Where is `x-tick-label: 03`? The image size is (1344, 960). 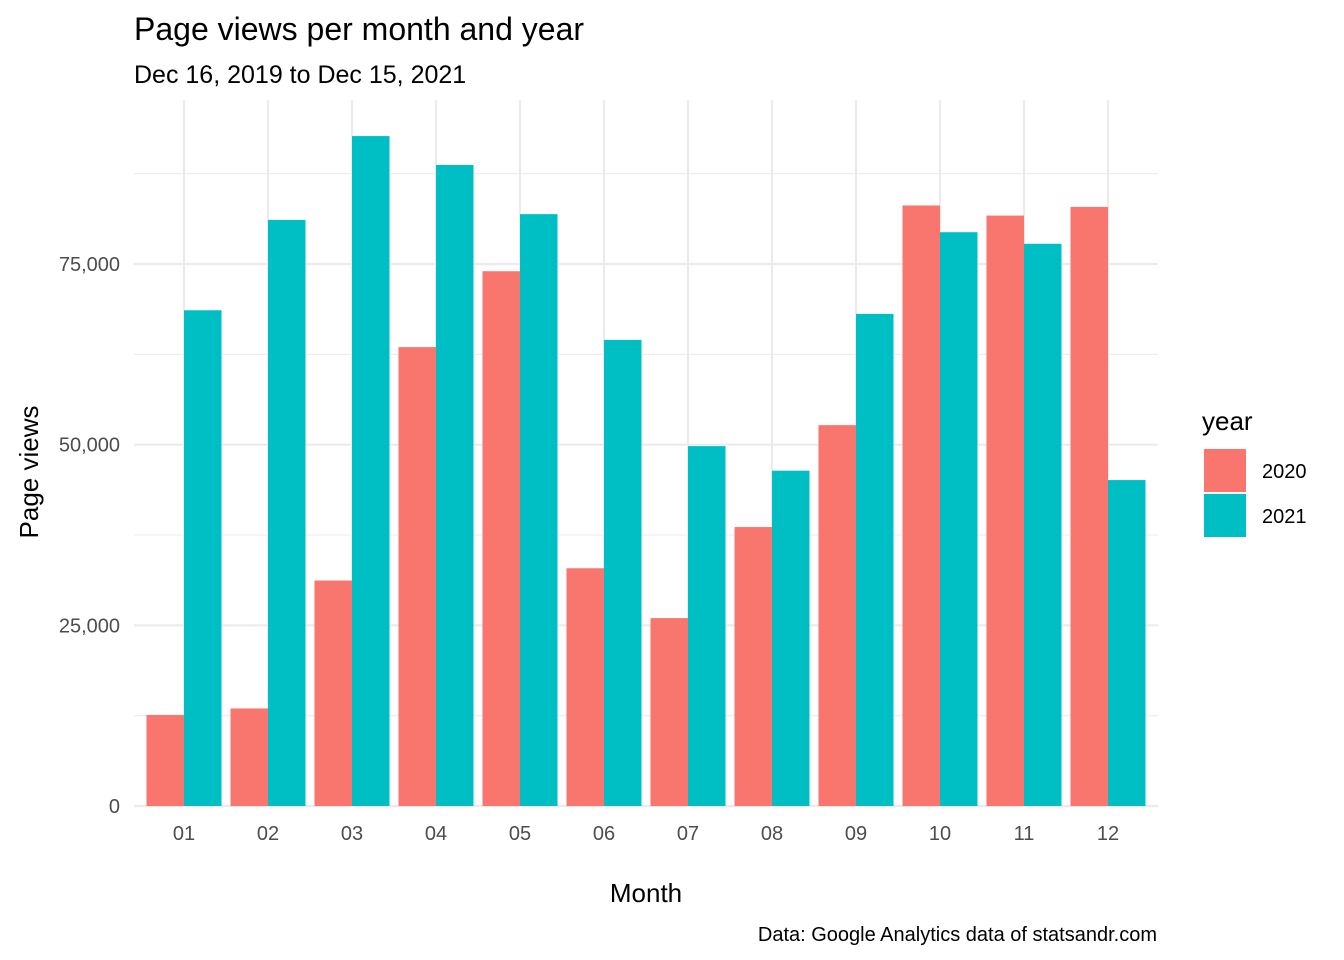 x-tick-label: 03 is located at coordinates (352, 834).